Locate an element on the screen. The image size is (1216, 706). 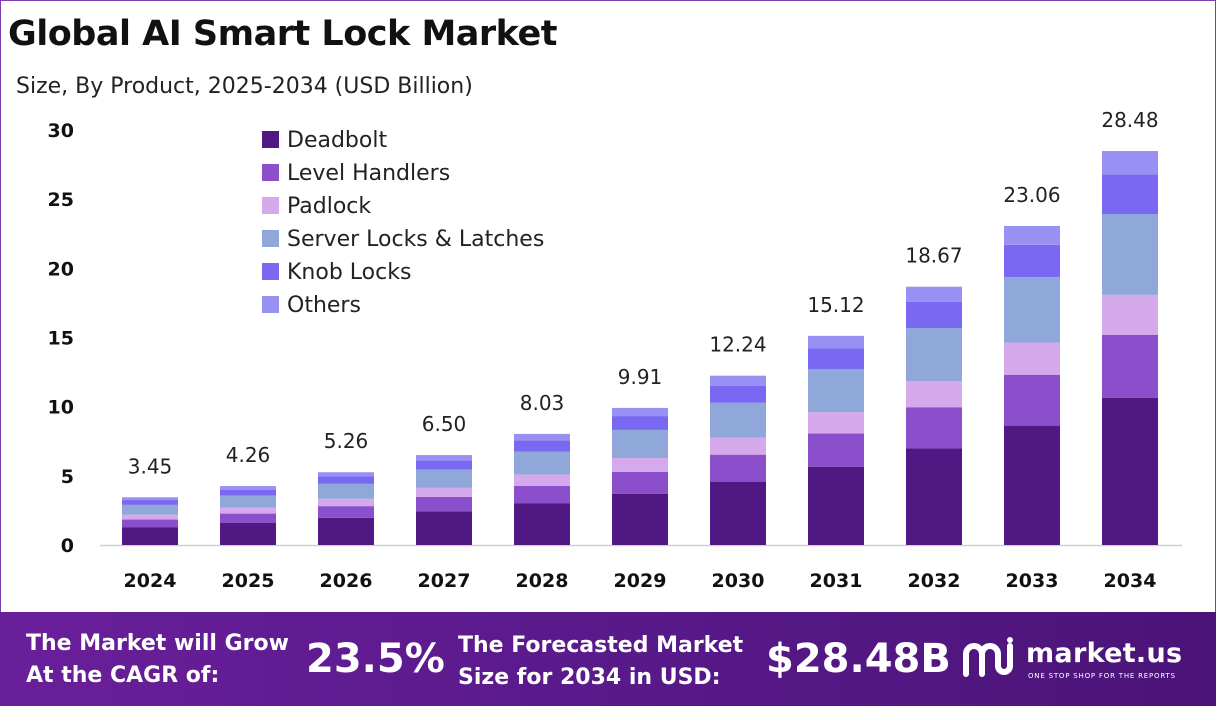
y-tick-label: 10 is located at coordinates (61, 408).